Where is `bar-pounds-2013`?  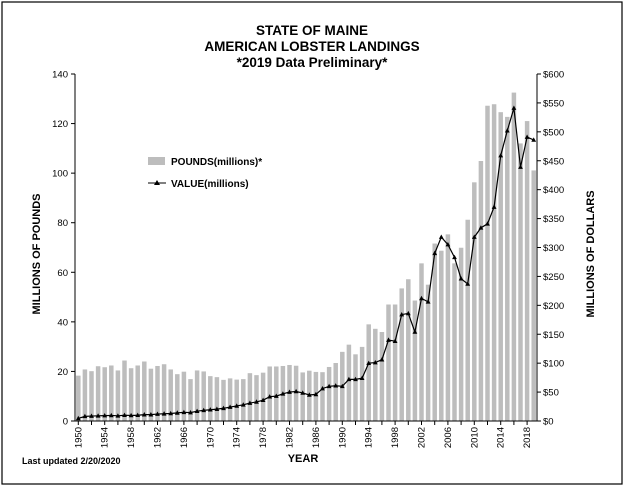
bar-pounds-2013 is located at coordinates (494, 263).